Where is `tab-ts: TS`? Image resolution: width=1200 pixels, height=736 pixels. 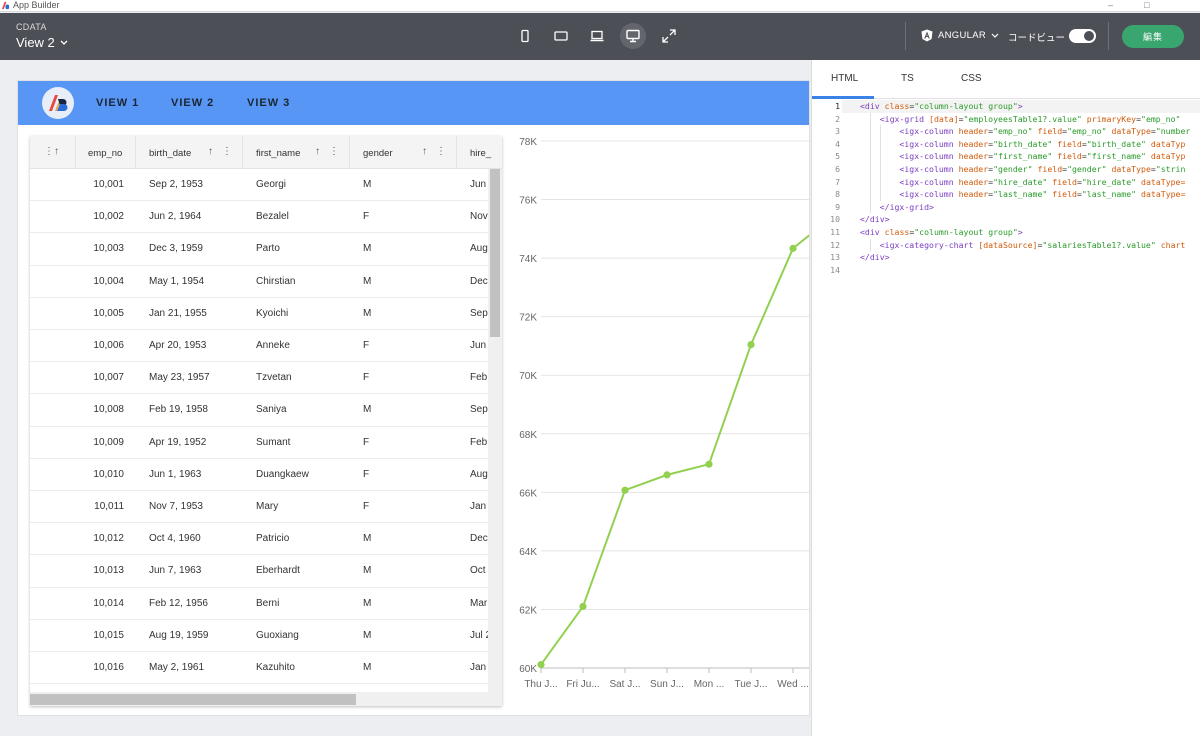 tab-ts: TS is located at coordinates (907, 78).